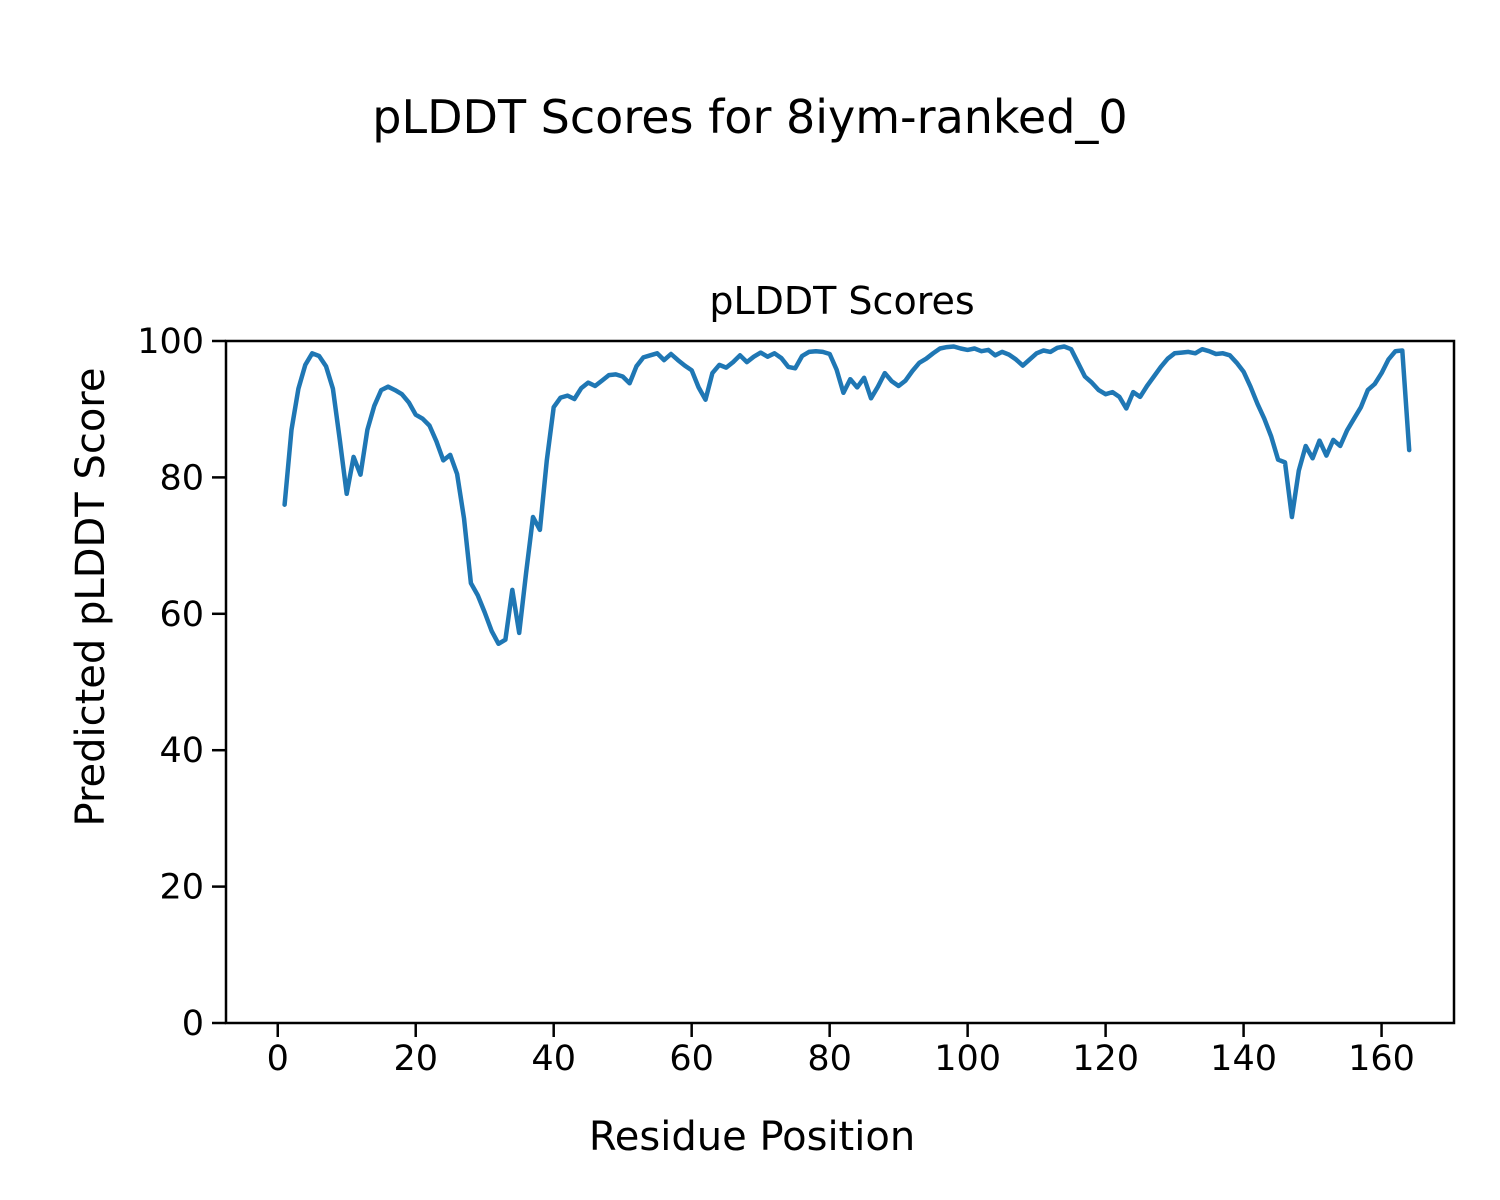  I want to click on y-axis-ticks: 0 20 40 60 80 100, so click(181, 683).